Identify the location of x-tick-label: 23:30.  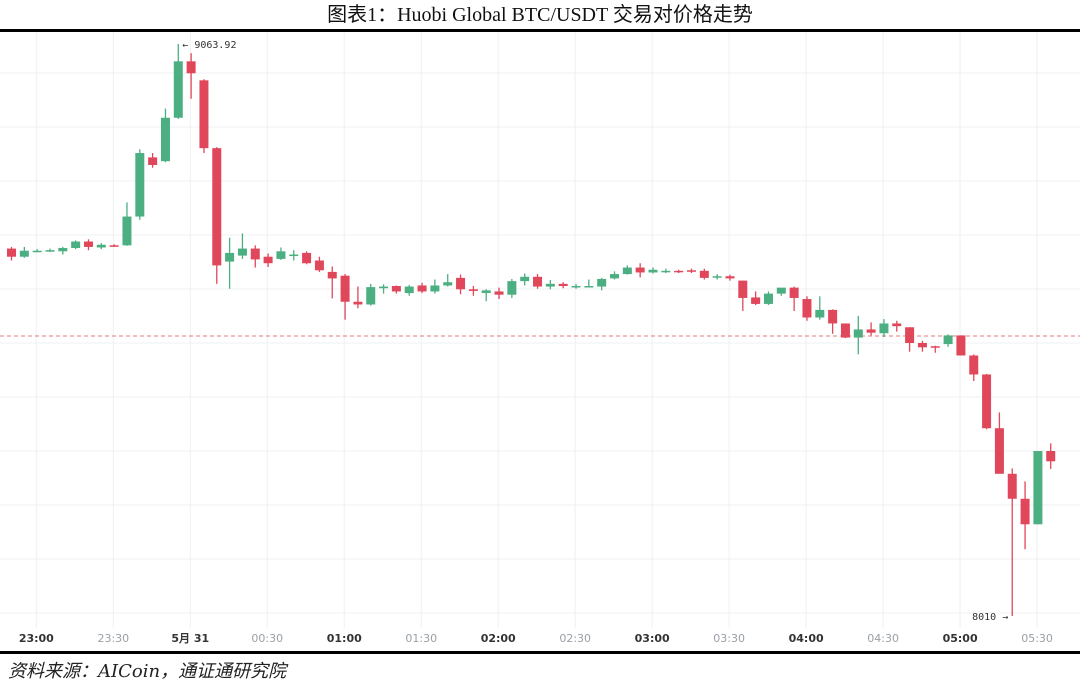
(113, 638).